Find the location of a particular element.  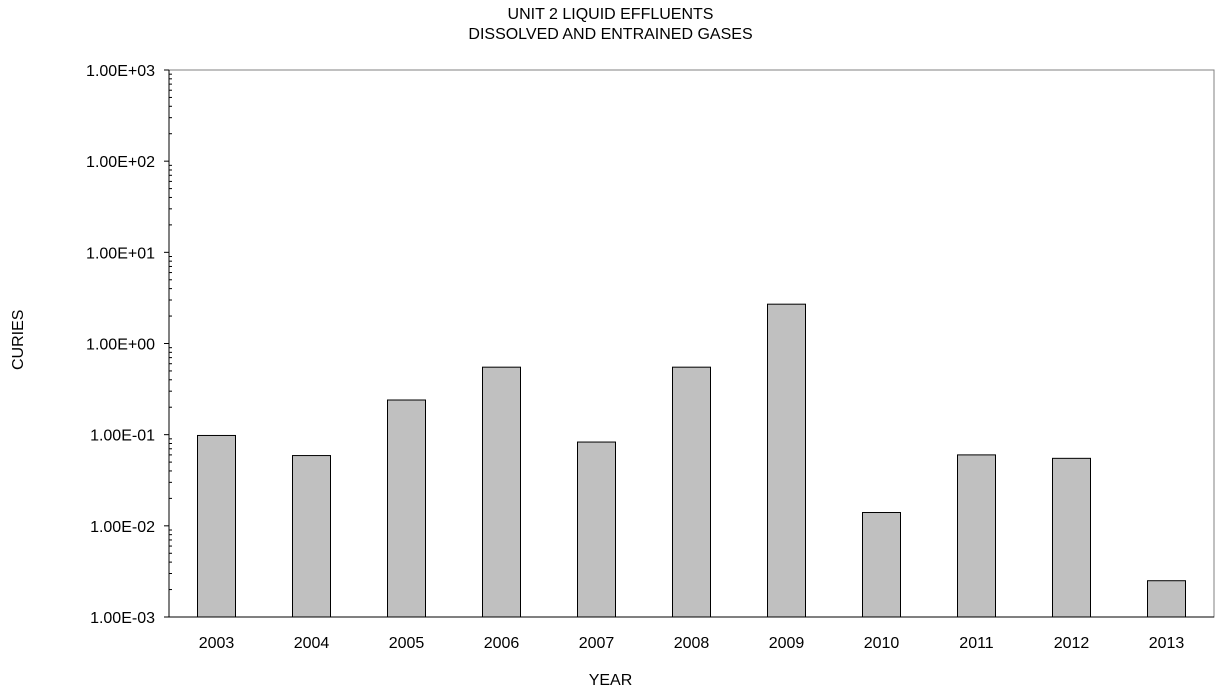

chart-title-line-1: UNIT 2 LIQUID EFFLUENTS is located at coordinates (610, 14).